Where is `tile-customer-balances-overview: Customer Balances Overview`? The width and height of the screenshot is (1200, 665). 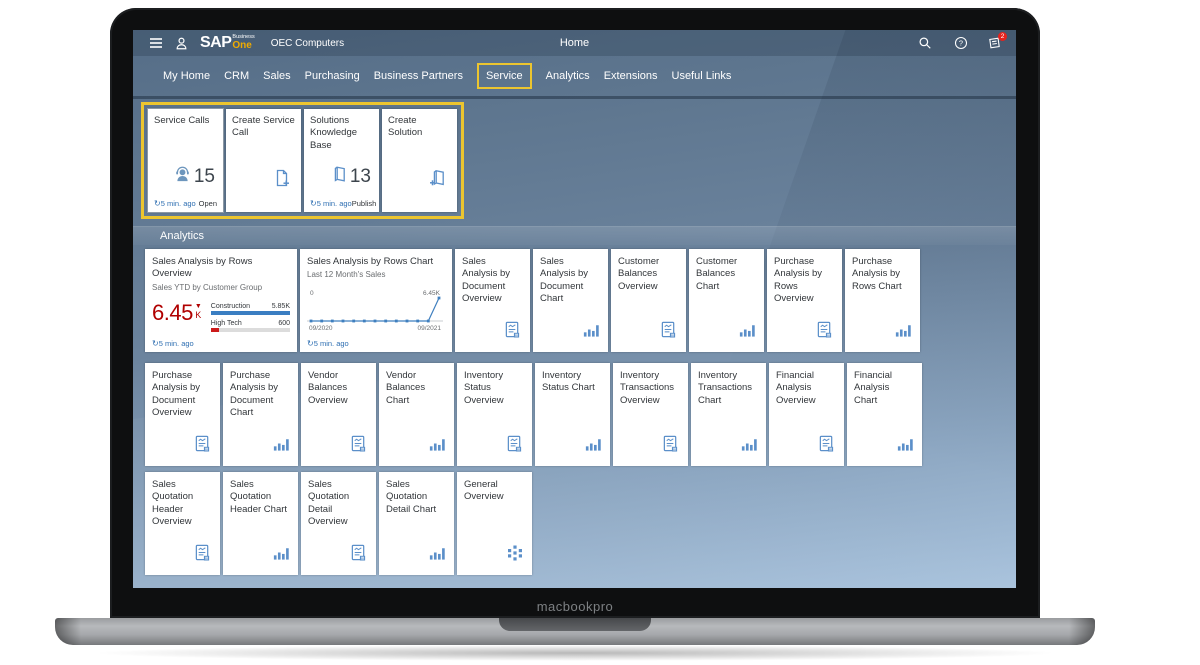 tile-customer-balances-overview: Customer Balances Overview is located at coordinates (648, 300).